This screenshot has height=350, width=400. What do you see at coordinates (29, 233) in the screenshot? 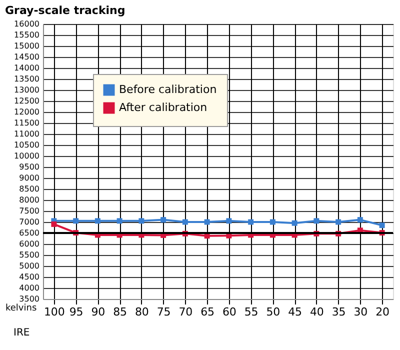
I see `y-tick-label: 6500` at bounding box center [29, 233].